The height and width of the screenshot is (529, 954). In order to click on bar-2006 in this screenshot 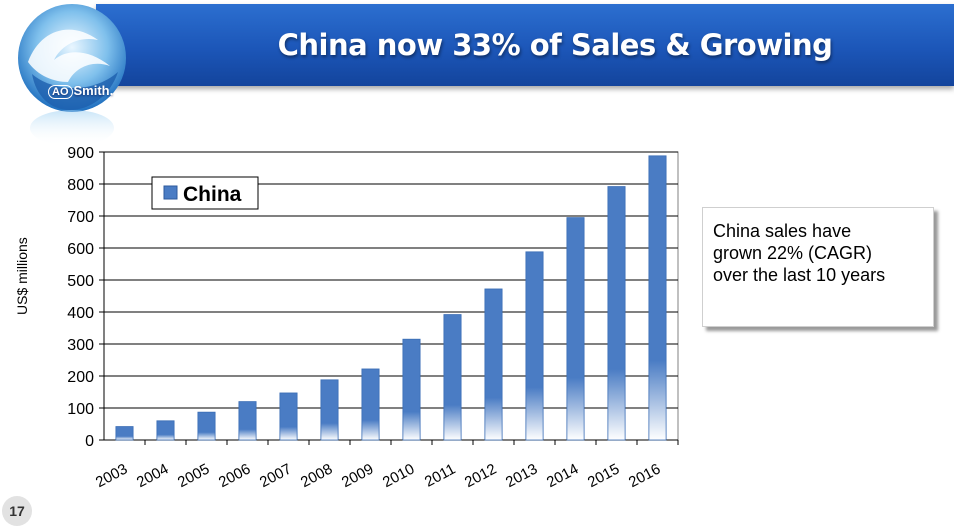, I will do `click(247, 421)`.